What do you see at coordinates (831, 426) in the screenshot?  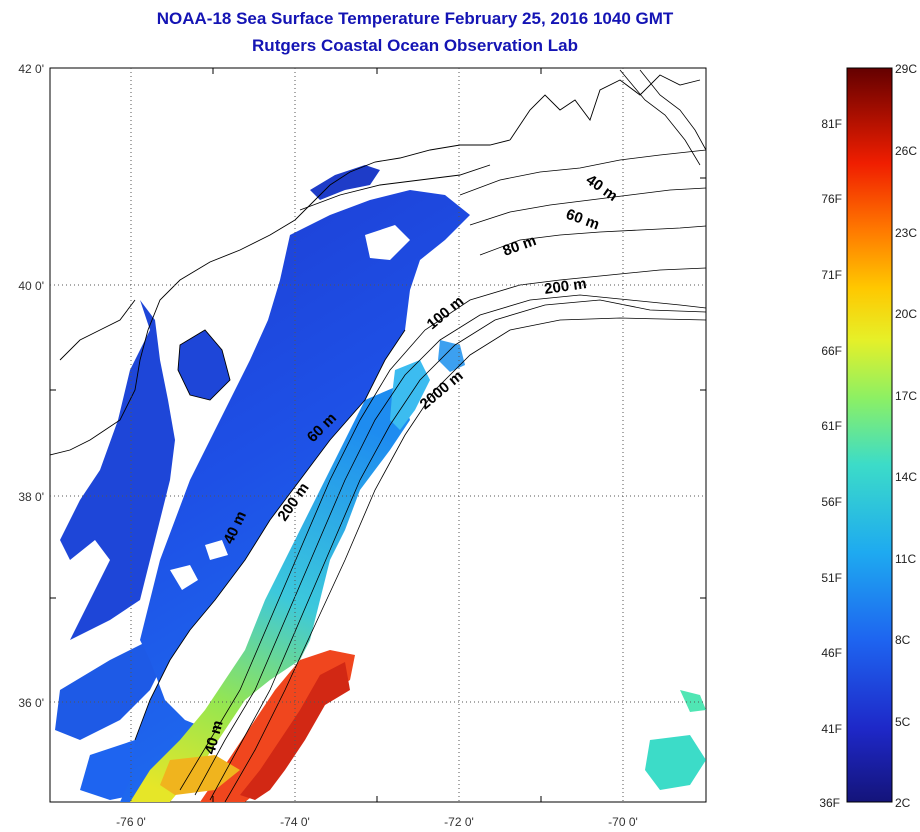 I see `fahrenheit-label: 61F` at bounding box center [831, 426].